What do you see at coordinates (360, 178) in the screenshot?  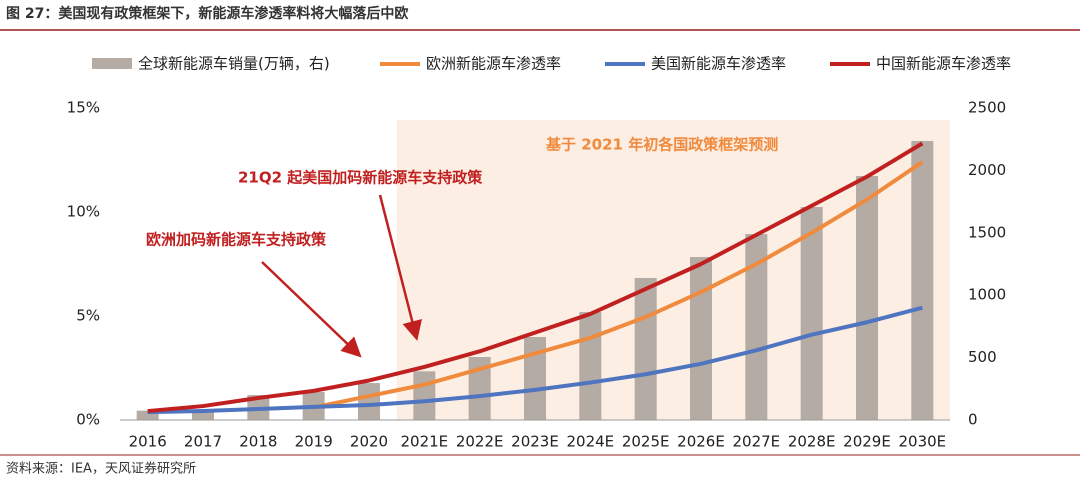 I see `annotation: 21Q2 起美国加码新能源车支持政策` at bounding box center [360, 178].